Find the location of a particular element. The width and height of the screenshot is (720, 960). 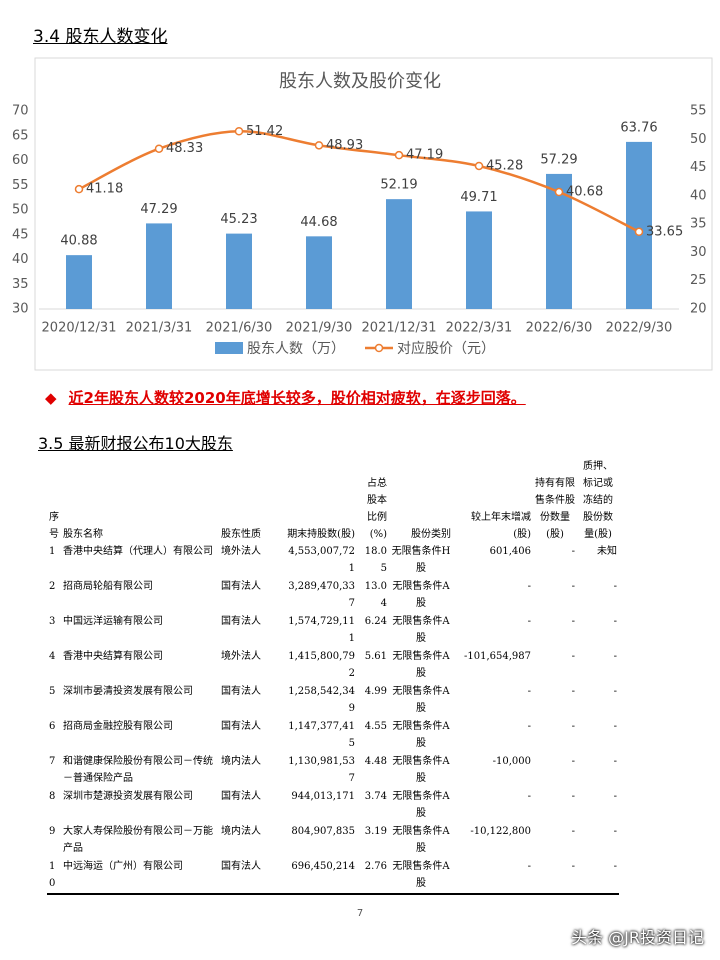

table-cell: 和谐健康保险股份有限公司－传统－普通保险产品 is located at coordinates (138, 770).